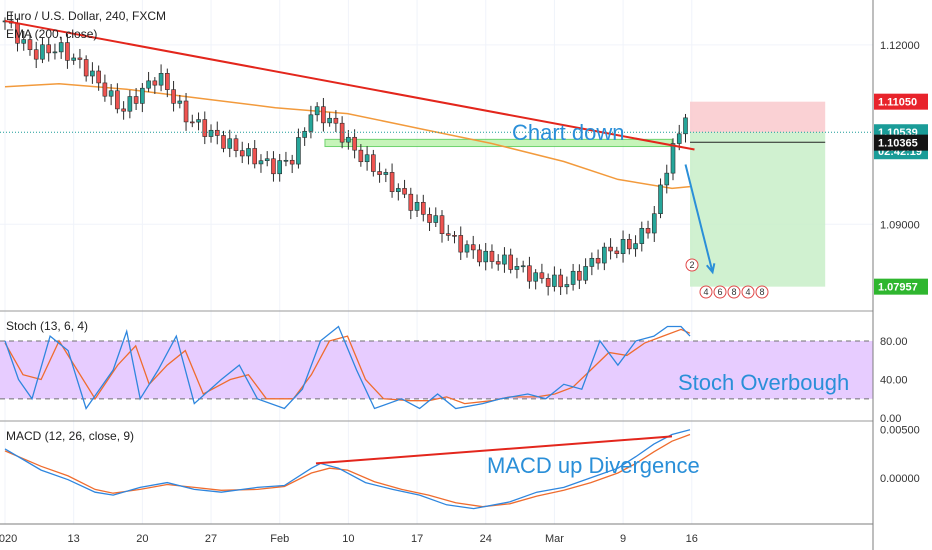 The image size is (932, 550). What do you see at coordinates (417, 539) in the screenshot?
I see `time-tick-label: 17` at bounding box center [417, 539].